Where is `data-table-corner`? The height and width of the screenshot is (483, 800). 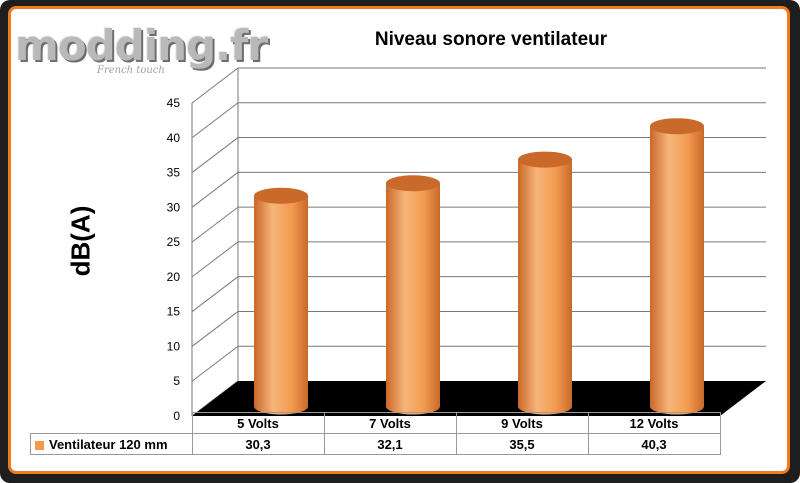
data-table-corner is located at coordinates (111, 423).